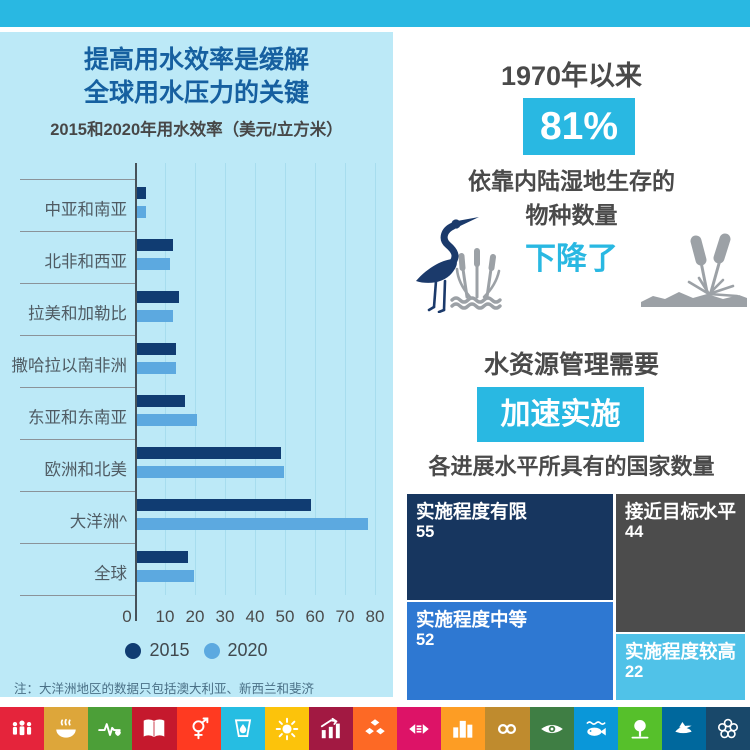 This screenshot has height=750, width=750. I want to click on y-axis-line, so click(136, 392).